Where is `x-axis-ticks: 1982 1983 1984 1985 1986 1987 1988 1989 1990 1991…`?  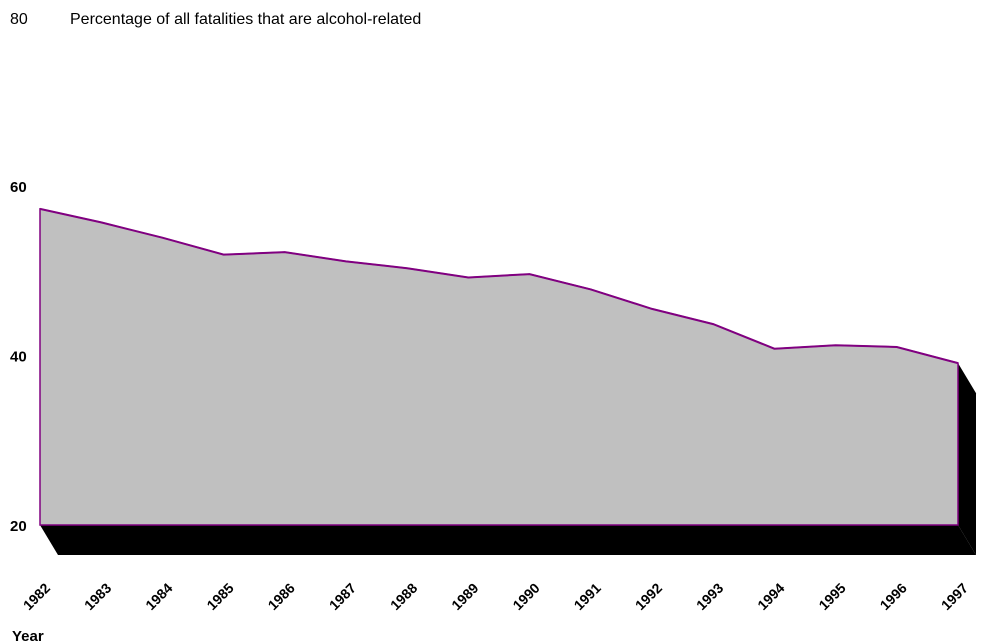 x-axis-ticks: 1982 1983 1984 1985 1986 1987 1988 1989 1990 1991… is located at coordinates (495, 596).